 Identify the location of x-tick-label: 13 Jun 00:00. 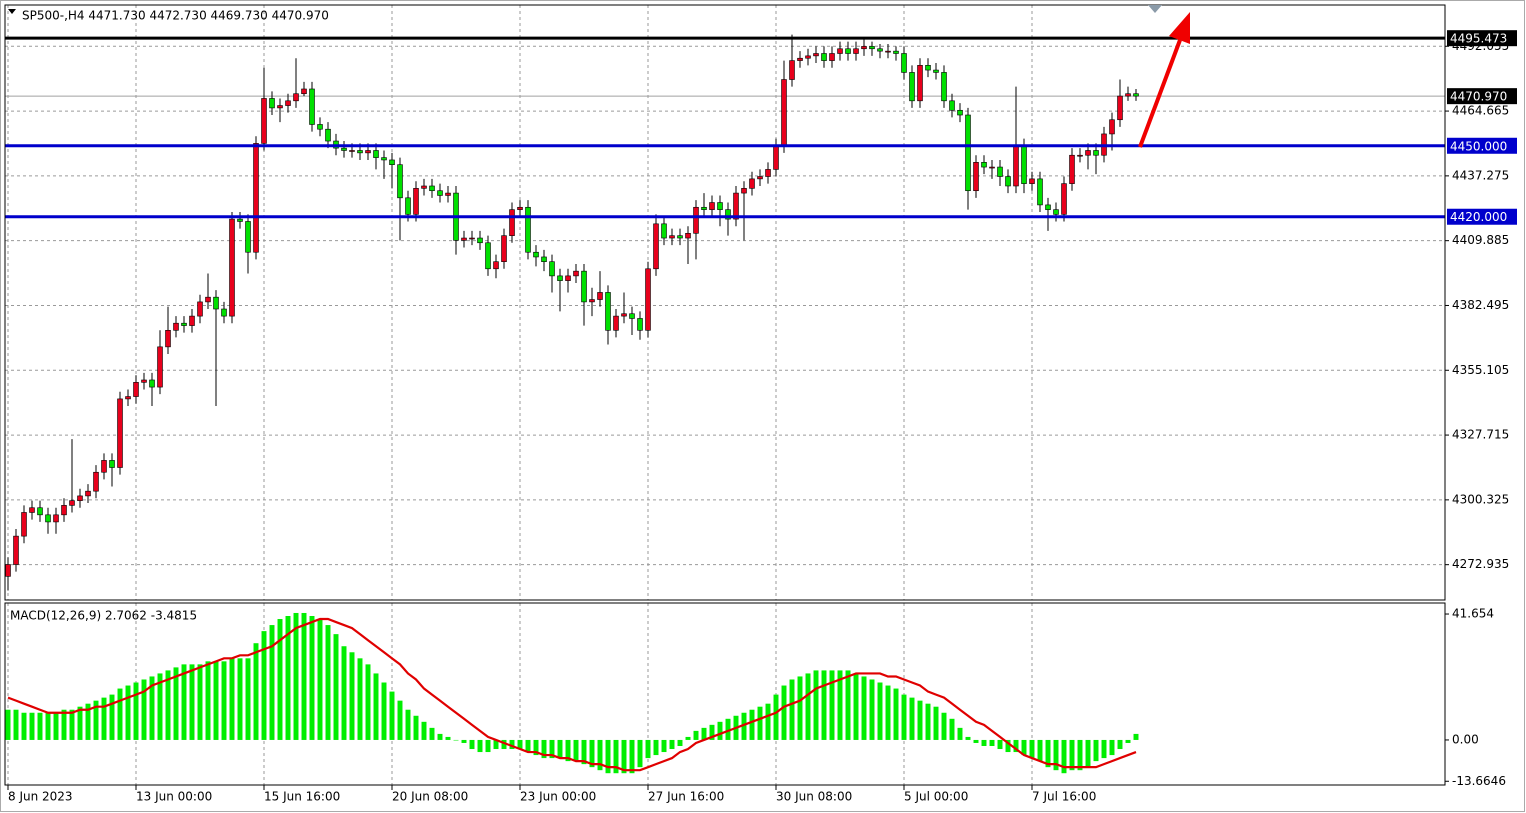
(174, 797).